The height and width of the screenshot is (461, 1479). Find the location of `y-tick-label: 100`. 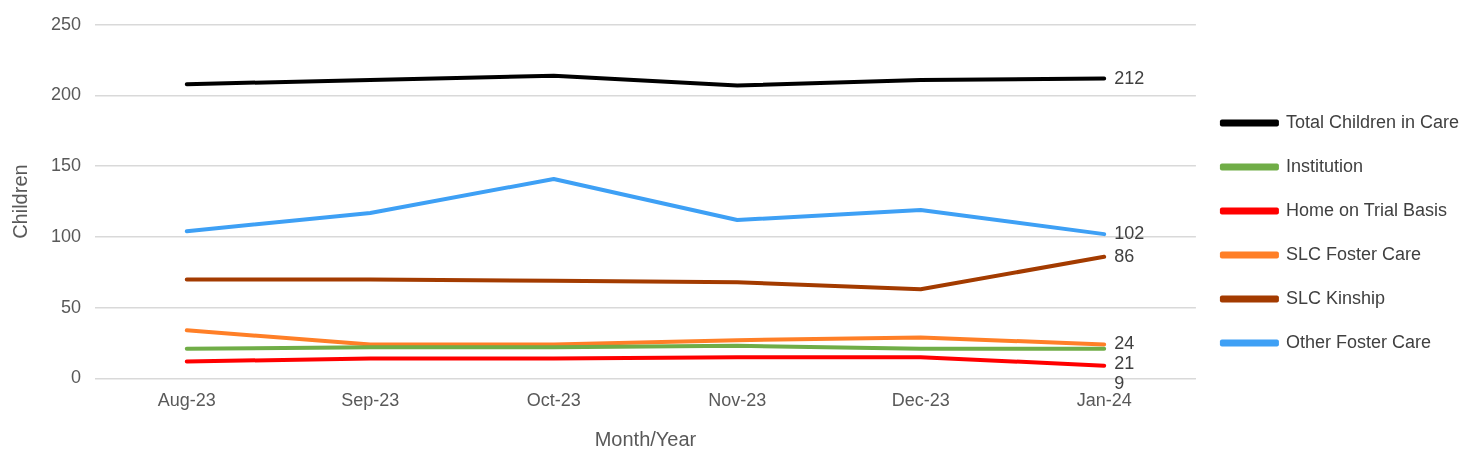

y-tick-label: 100 is located at coordinates (66, 235).